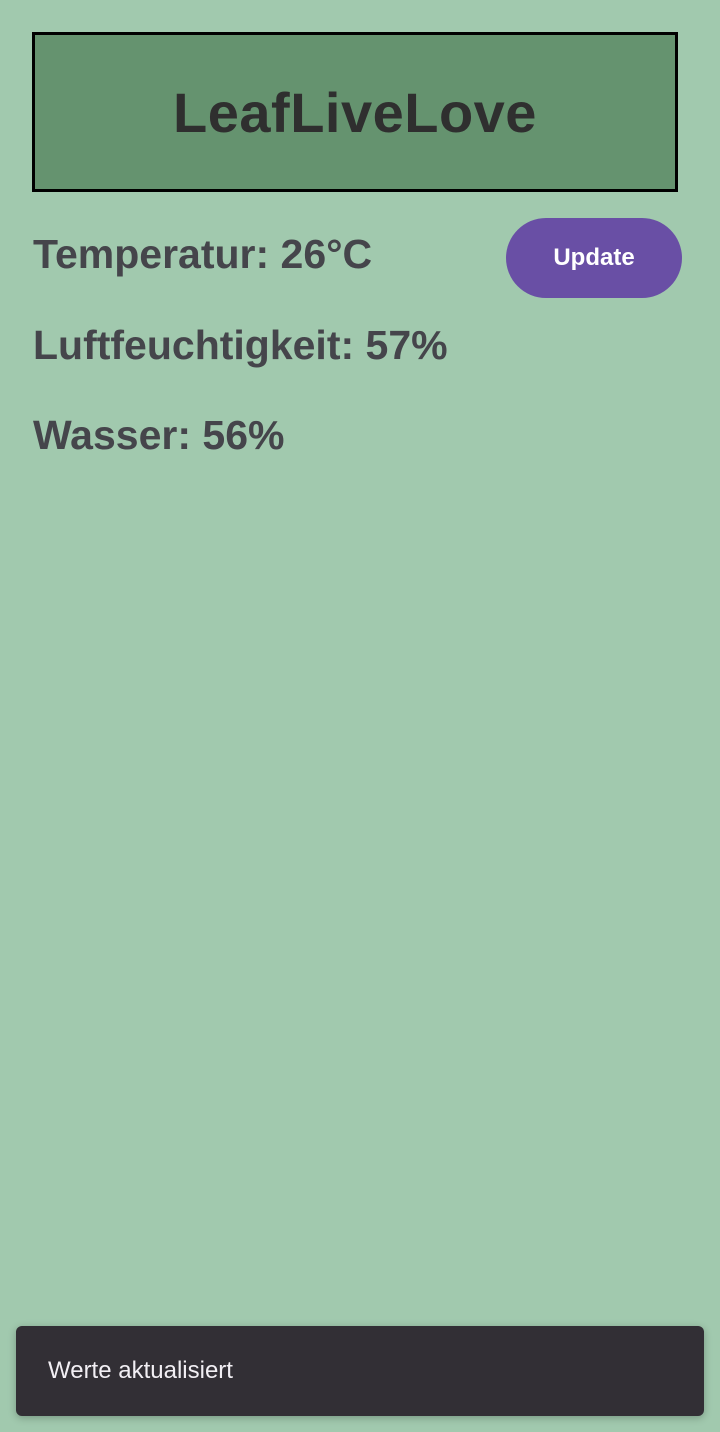  What do you see at coordinates (203, 254) in the screenshot?
I see `temperature-reading: Temperatur: 26°C` at bounding box center [203, 254].